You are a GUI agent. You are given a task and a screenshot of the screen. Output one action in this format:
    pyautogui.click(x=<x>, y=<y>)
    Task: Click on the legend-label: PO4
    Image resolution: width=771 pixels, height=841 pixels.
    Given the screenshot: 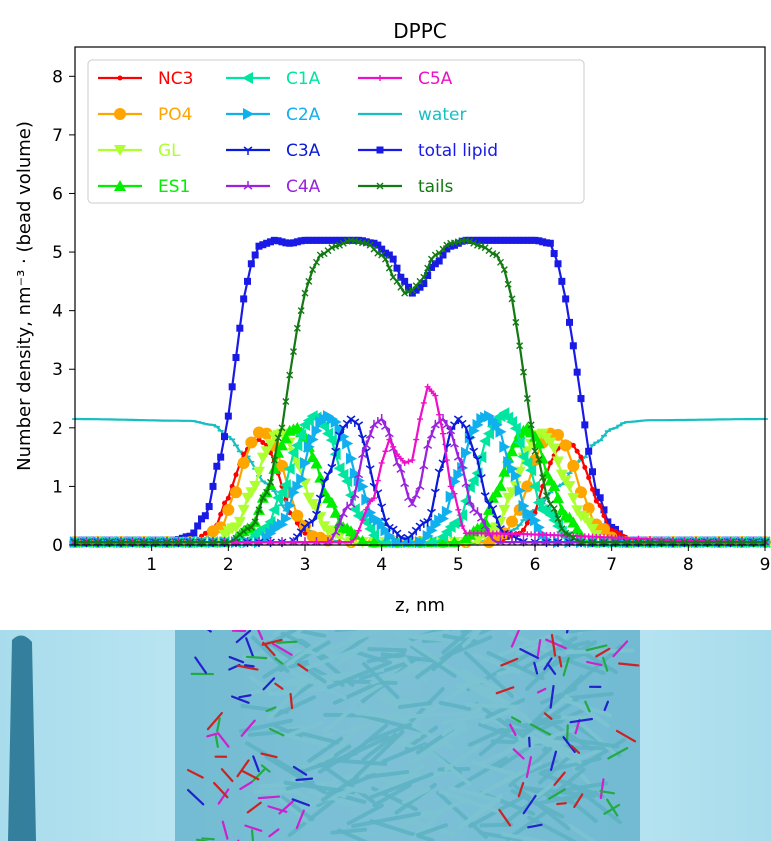 What is the action you would take?
    pyautogui.click(x=175, y=115)
    